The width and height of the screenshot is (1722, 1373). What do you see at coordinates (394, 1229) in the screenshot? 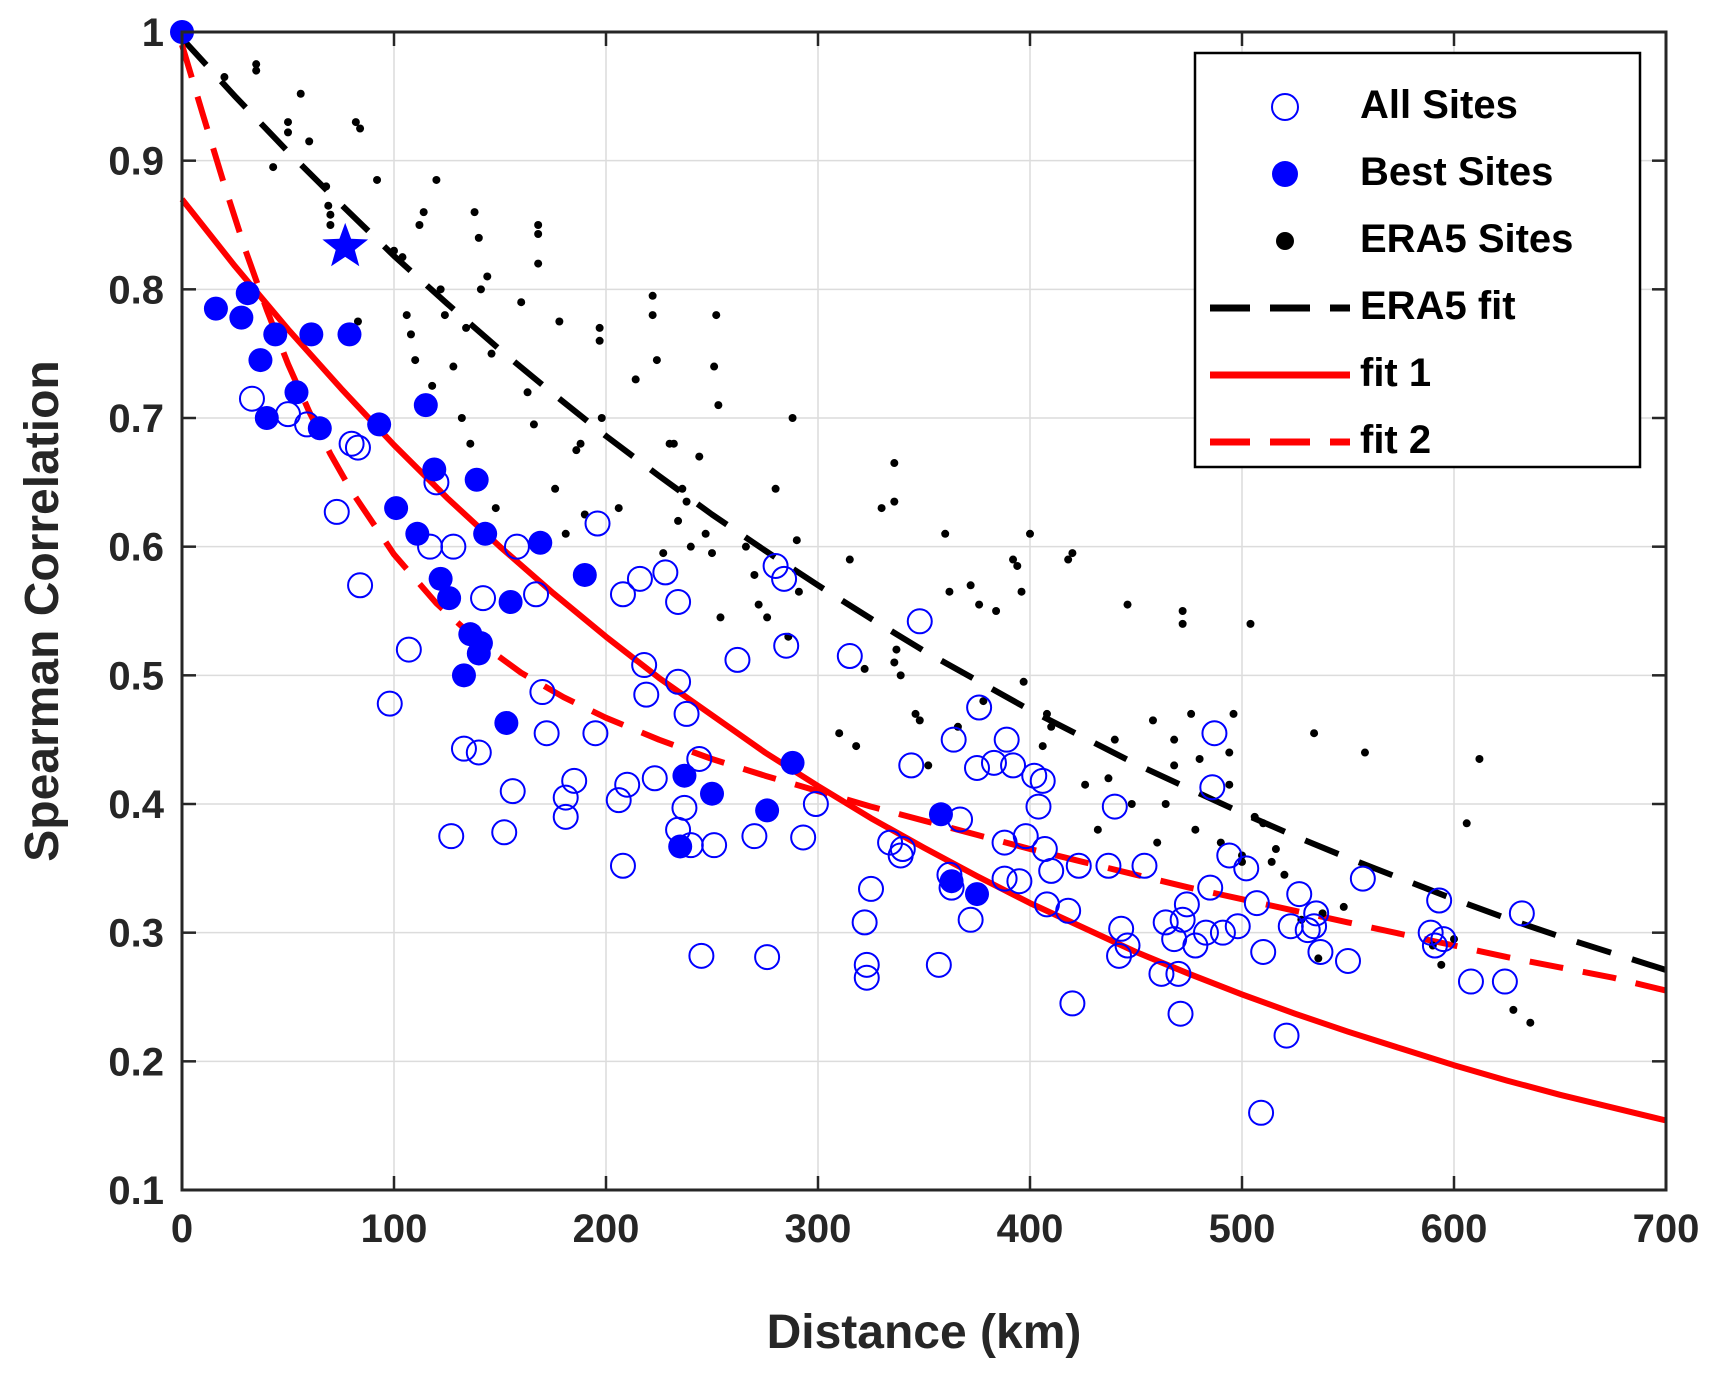
I see `x-tick-label: 100` at bounding box center [394, 1229].